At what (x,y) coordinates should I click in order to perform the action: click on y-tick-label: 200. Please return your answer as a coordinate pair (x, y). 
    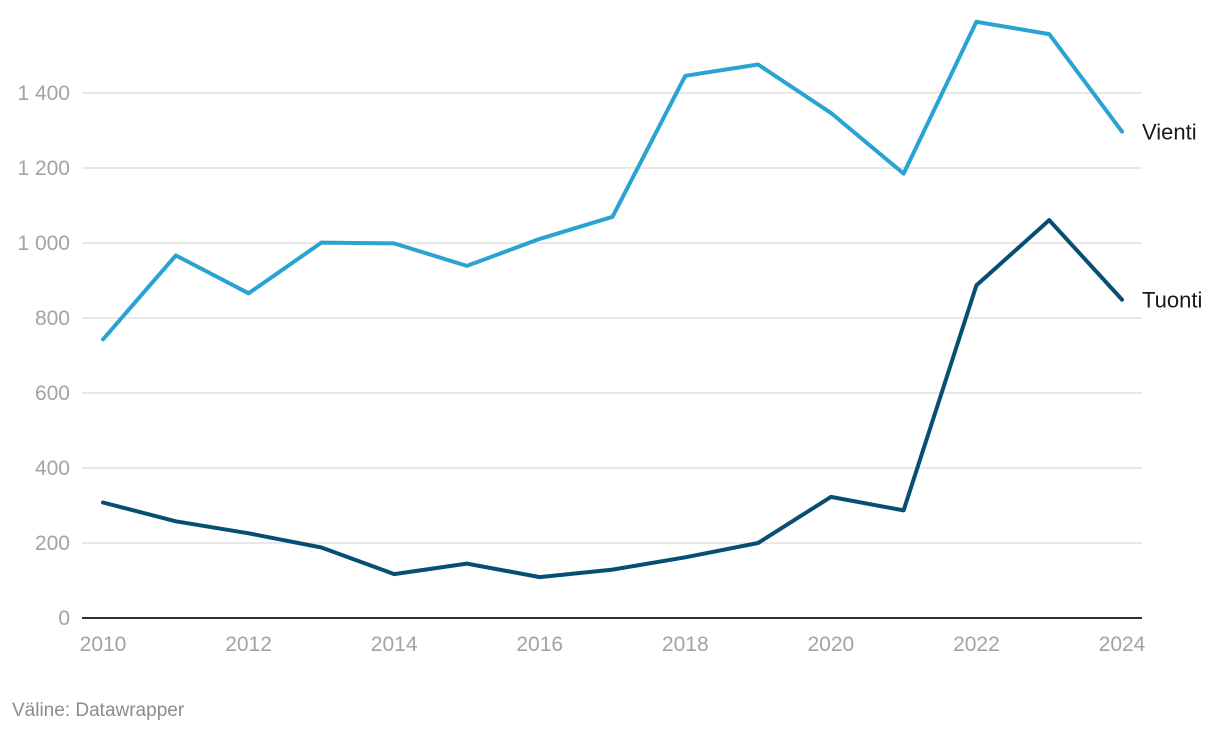
    Looking at the image, I should click on (52, 543).